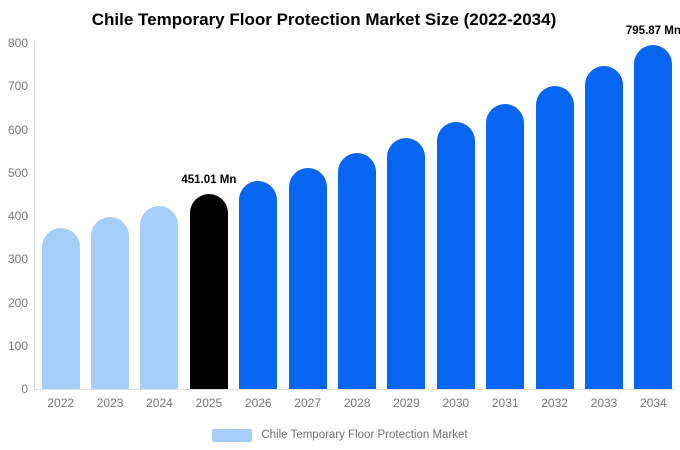  What do you see at coordinates (208, 291) in the screenshot?
I see `bar-2025` at bounding box center [208, 291].